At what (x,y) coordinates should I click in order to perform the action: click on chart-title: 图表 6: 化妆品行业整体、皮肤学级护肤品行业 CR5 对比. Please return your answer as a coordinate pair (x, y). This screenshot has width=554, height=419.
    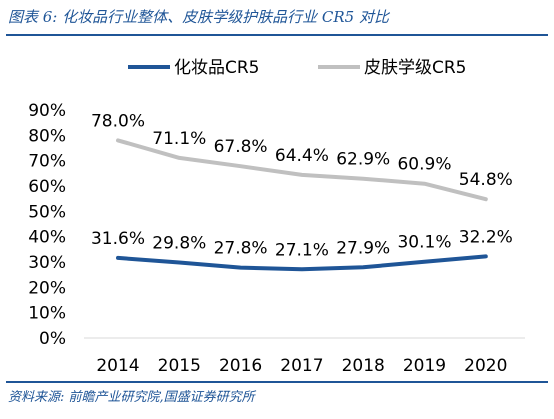
    Looking at the image, I should click on (198, 17).